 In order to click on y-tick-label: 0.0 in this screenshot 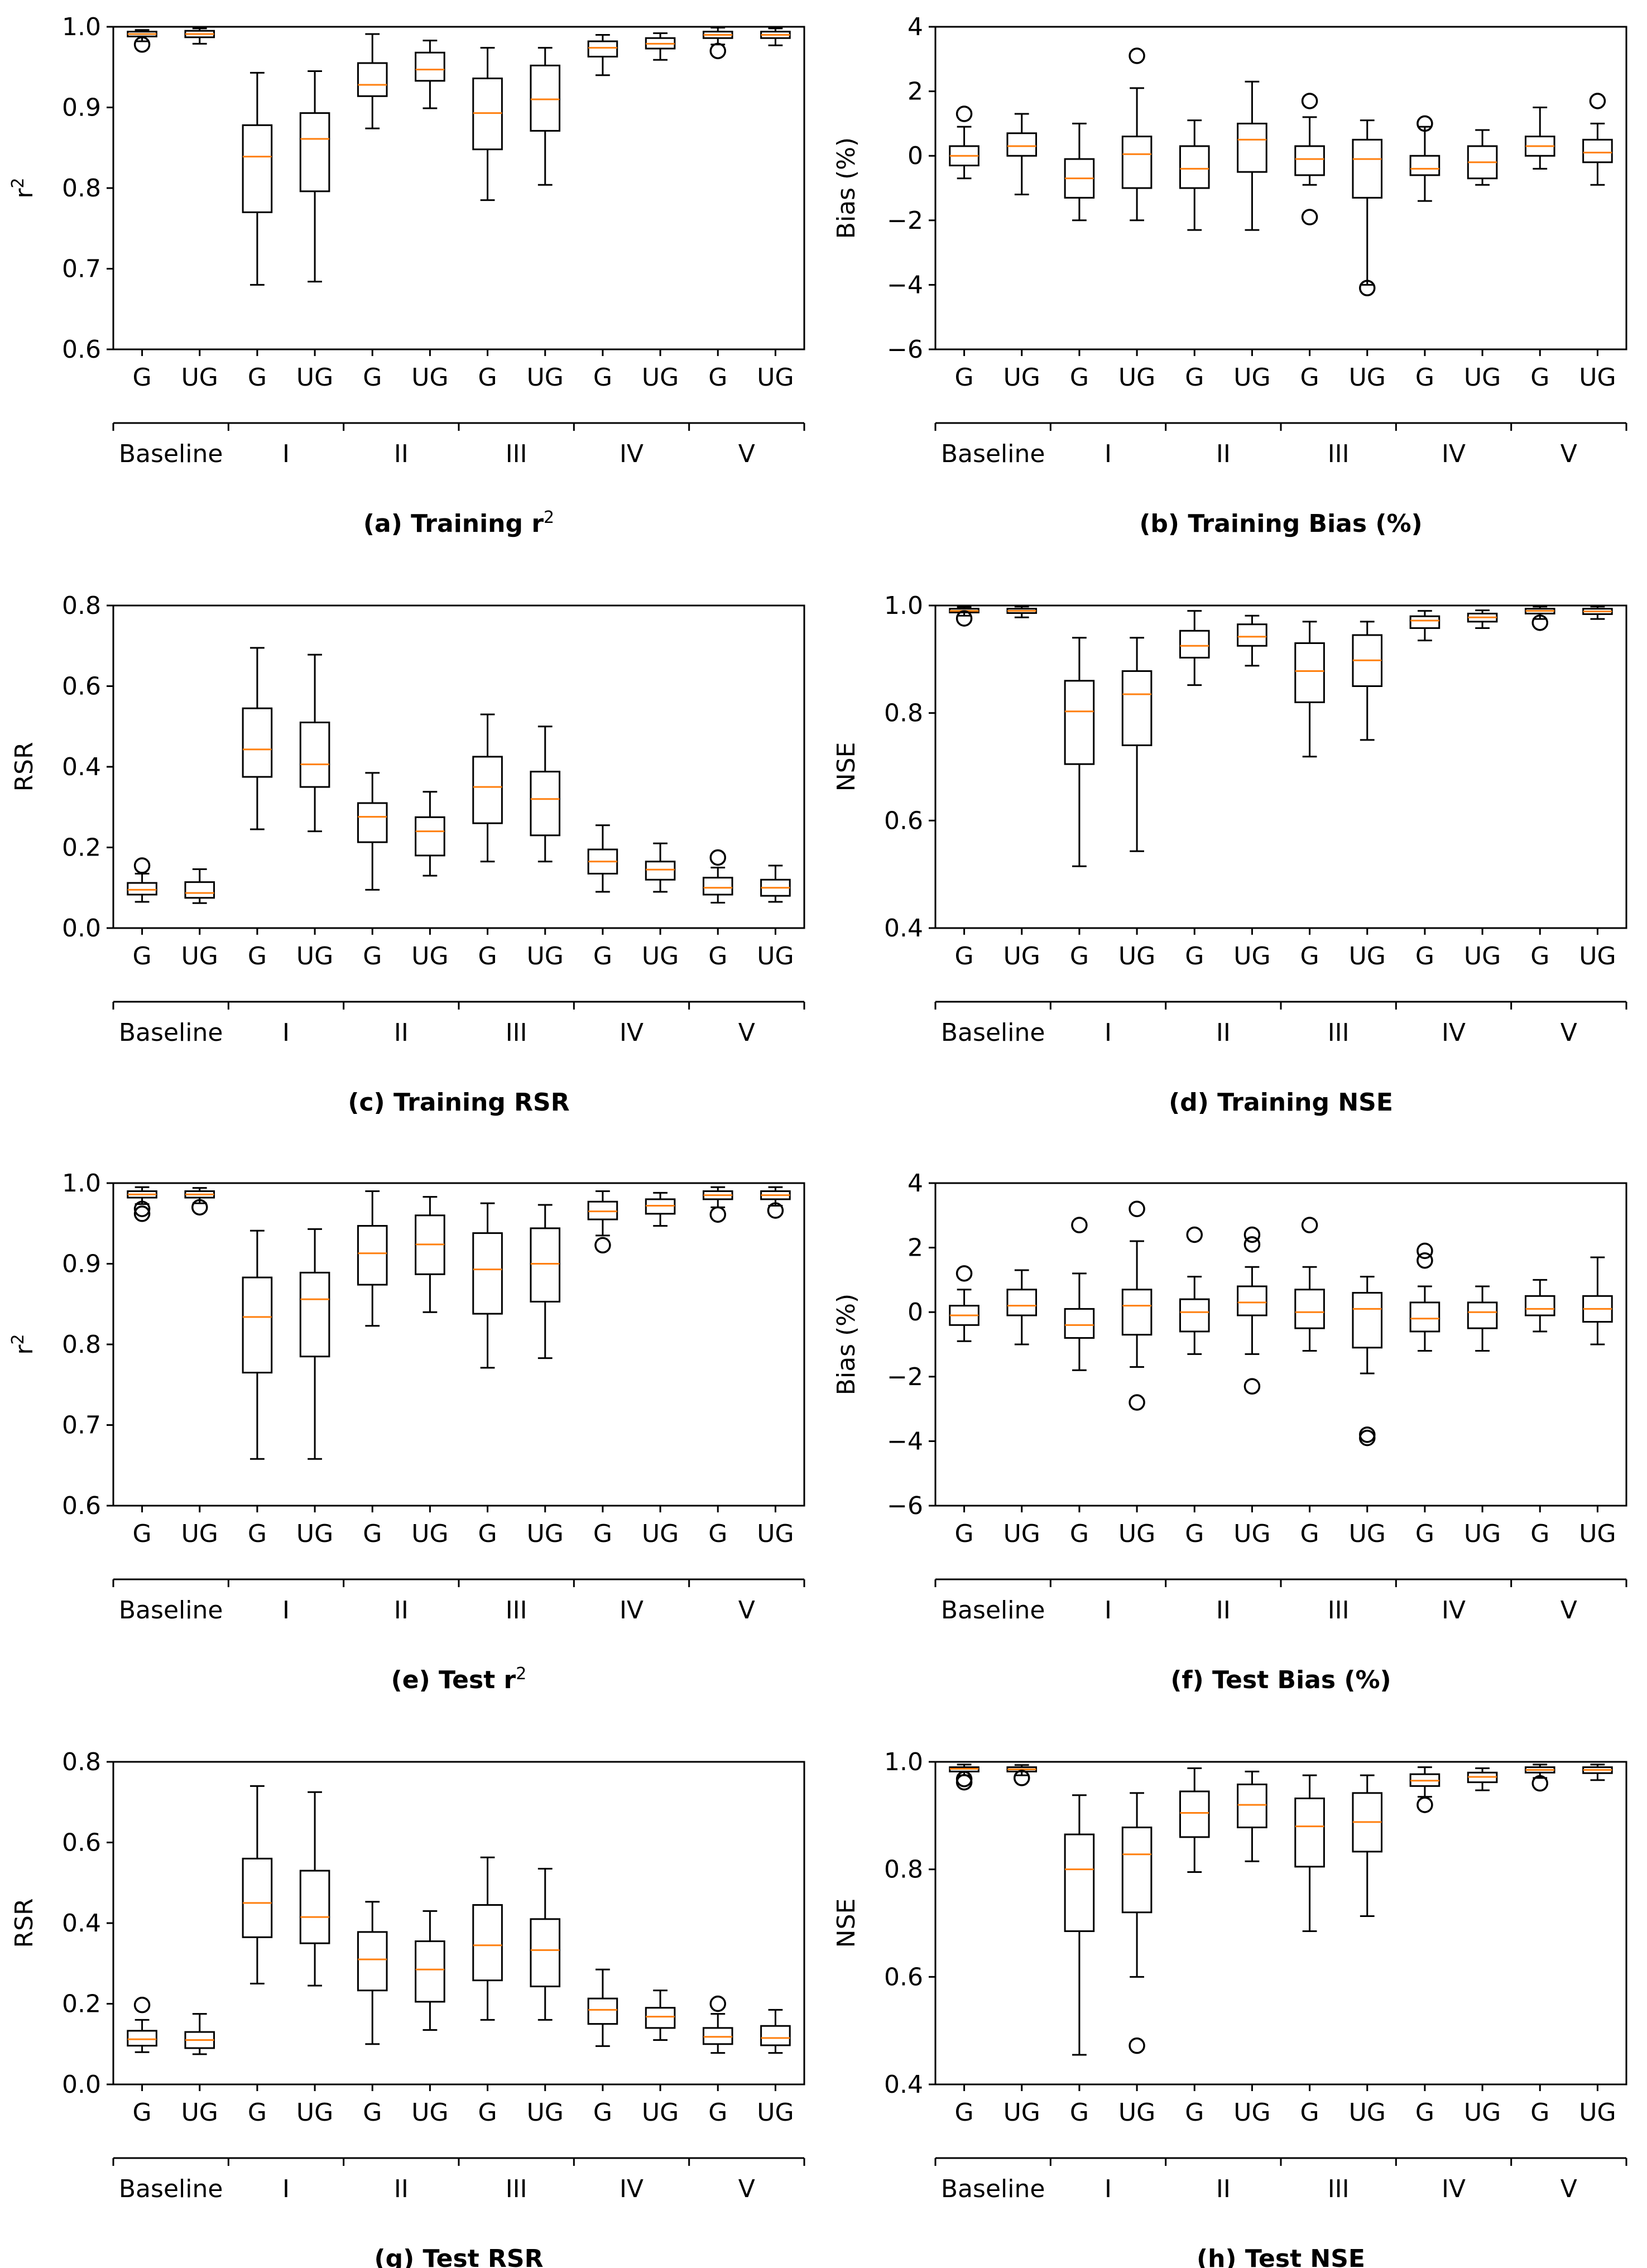, I will do `click(81, 928)`.